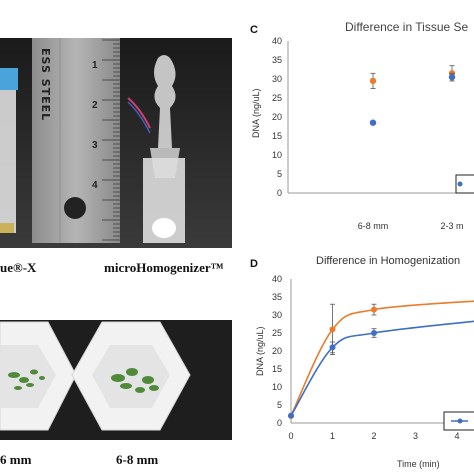 This screenshot has height=474, width=474. Describe the element at coordinates (418, 464) in the screenshot. I see `chart-d-xlabel: Time (min)` at that location.